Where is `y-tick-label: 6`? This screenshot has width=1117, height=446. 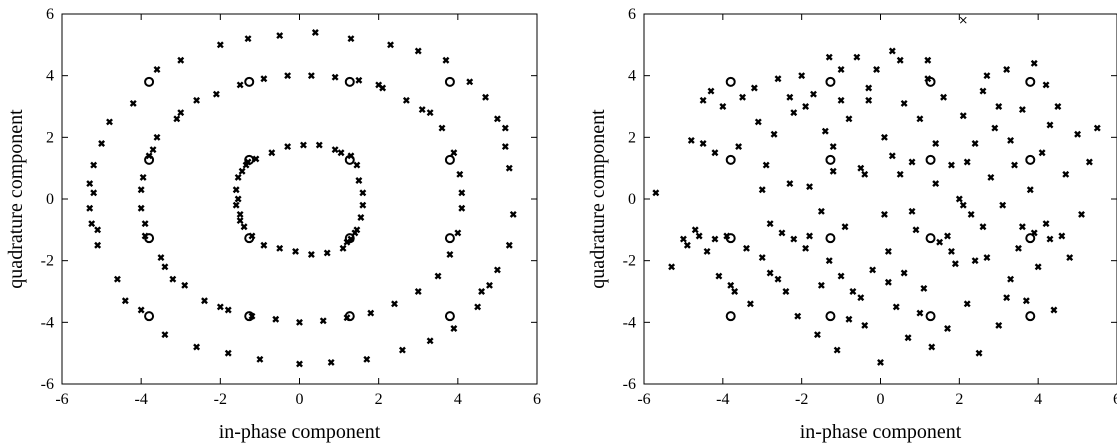
y-tick-label: 6 is located at coordinates (50, 14).